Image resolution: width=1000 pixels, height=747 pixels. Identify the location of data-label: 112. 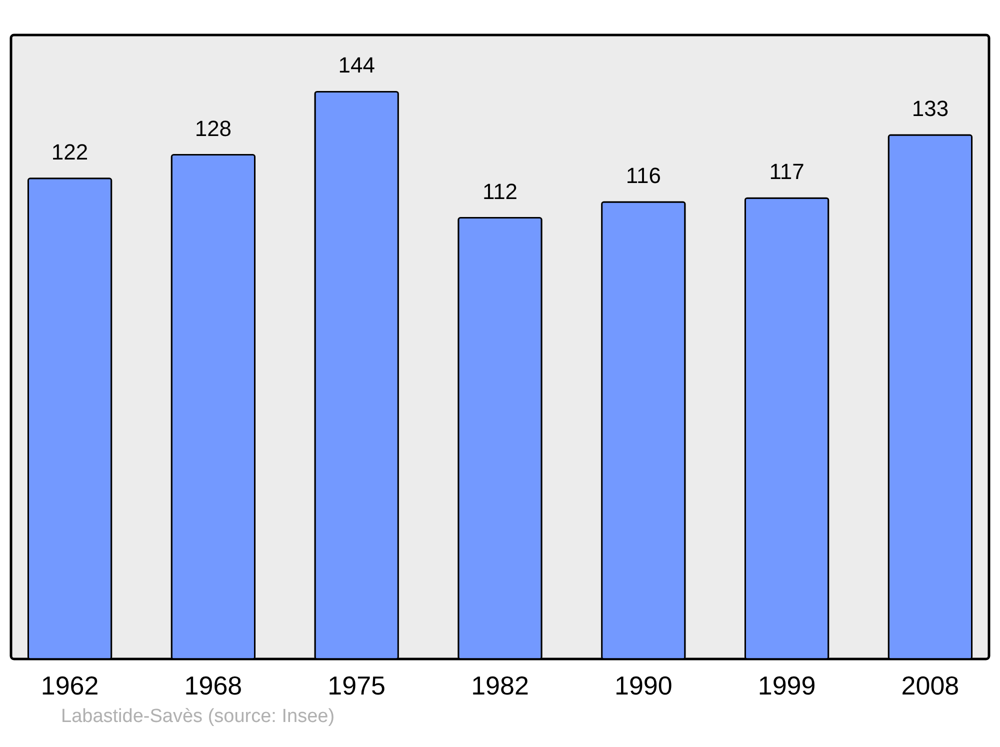
(500, 191).